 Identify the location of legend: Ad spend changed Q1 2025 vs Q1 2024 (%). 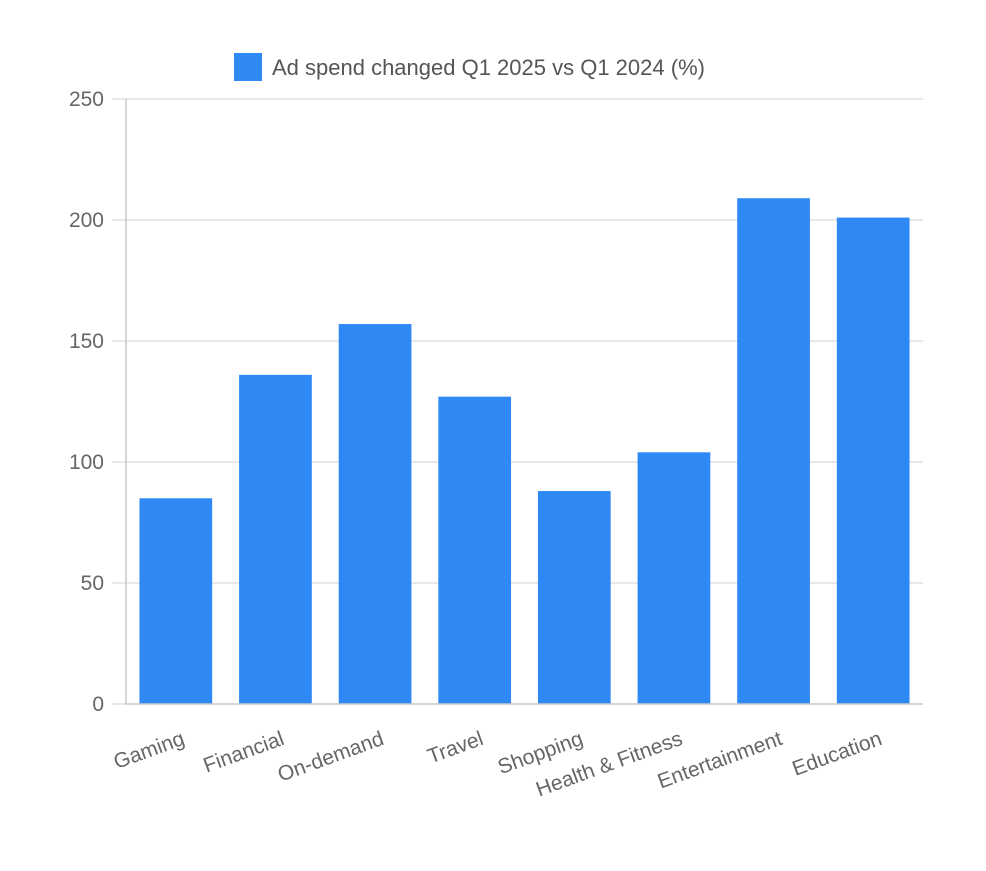
(469, 67).